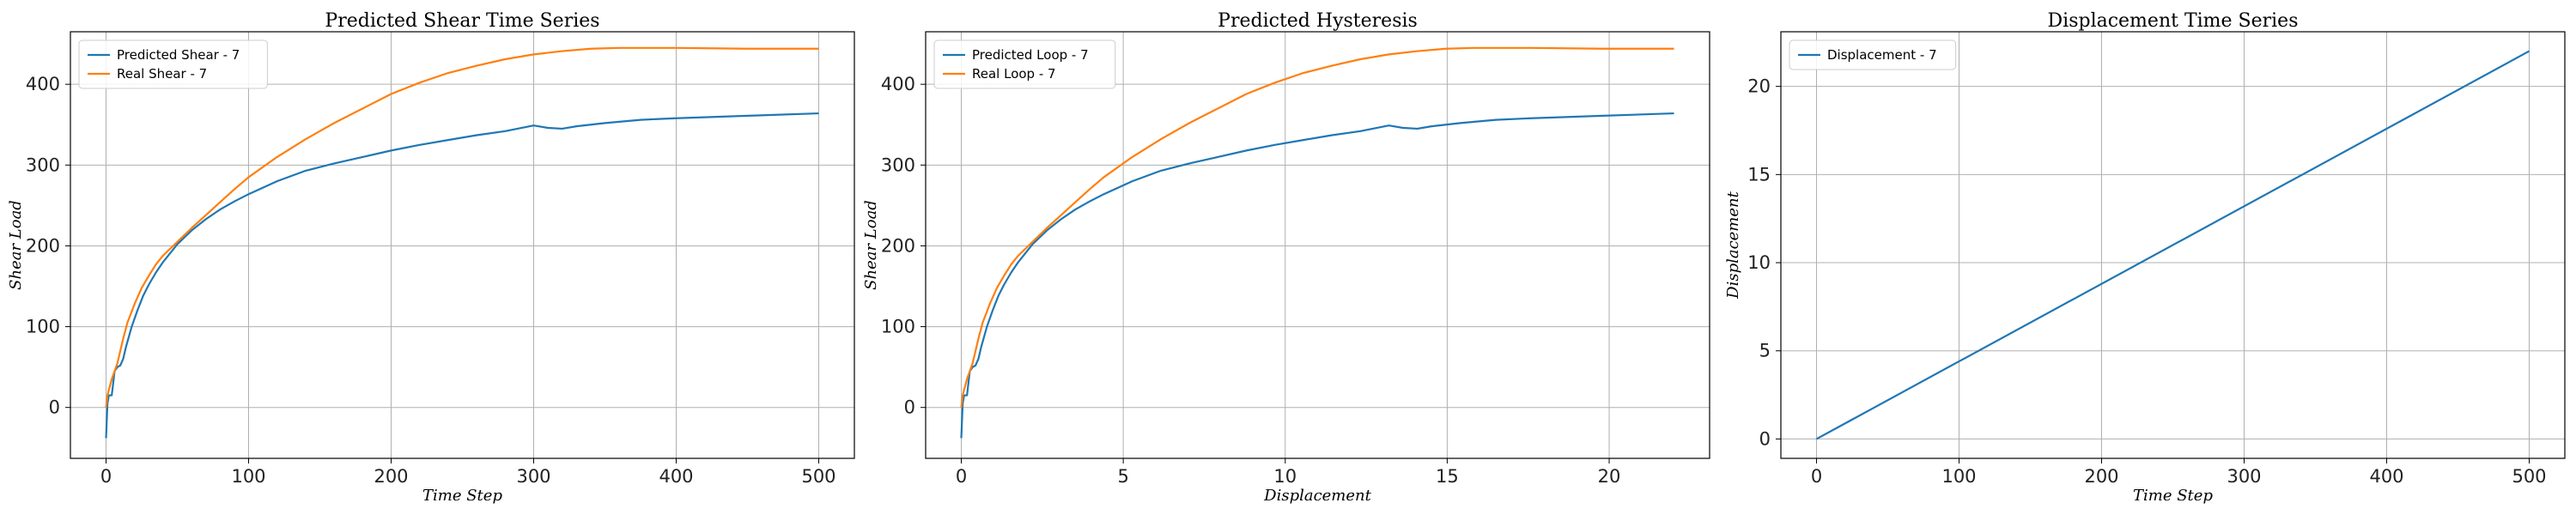  I want to click on legend-label: Real Shear - 7, so click(162, 74).